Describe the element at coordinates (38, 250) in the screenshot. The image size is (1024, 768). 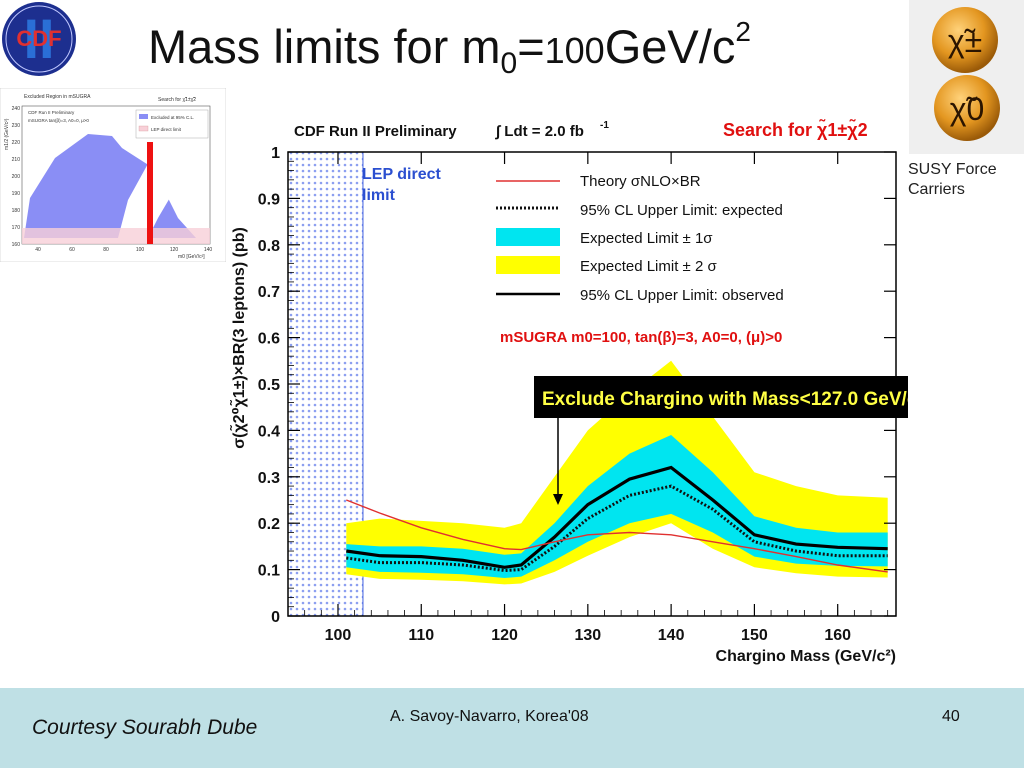
I see `inset-x-tick-label: 40` at that location.